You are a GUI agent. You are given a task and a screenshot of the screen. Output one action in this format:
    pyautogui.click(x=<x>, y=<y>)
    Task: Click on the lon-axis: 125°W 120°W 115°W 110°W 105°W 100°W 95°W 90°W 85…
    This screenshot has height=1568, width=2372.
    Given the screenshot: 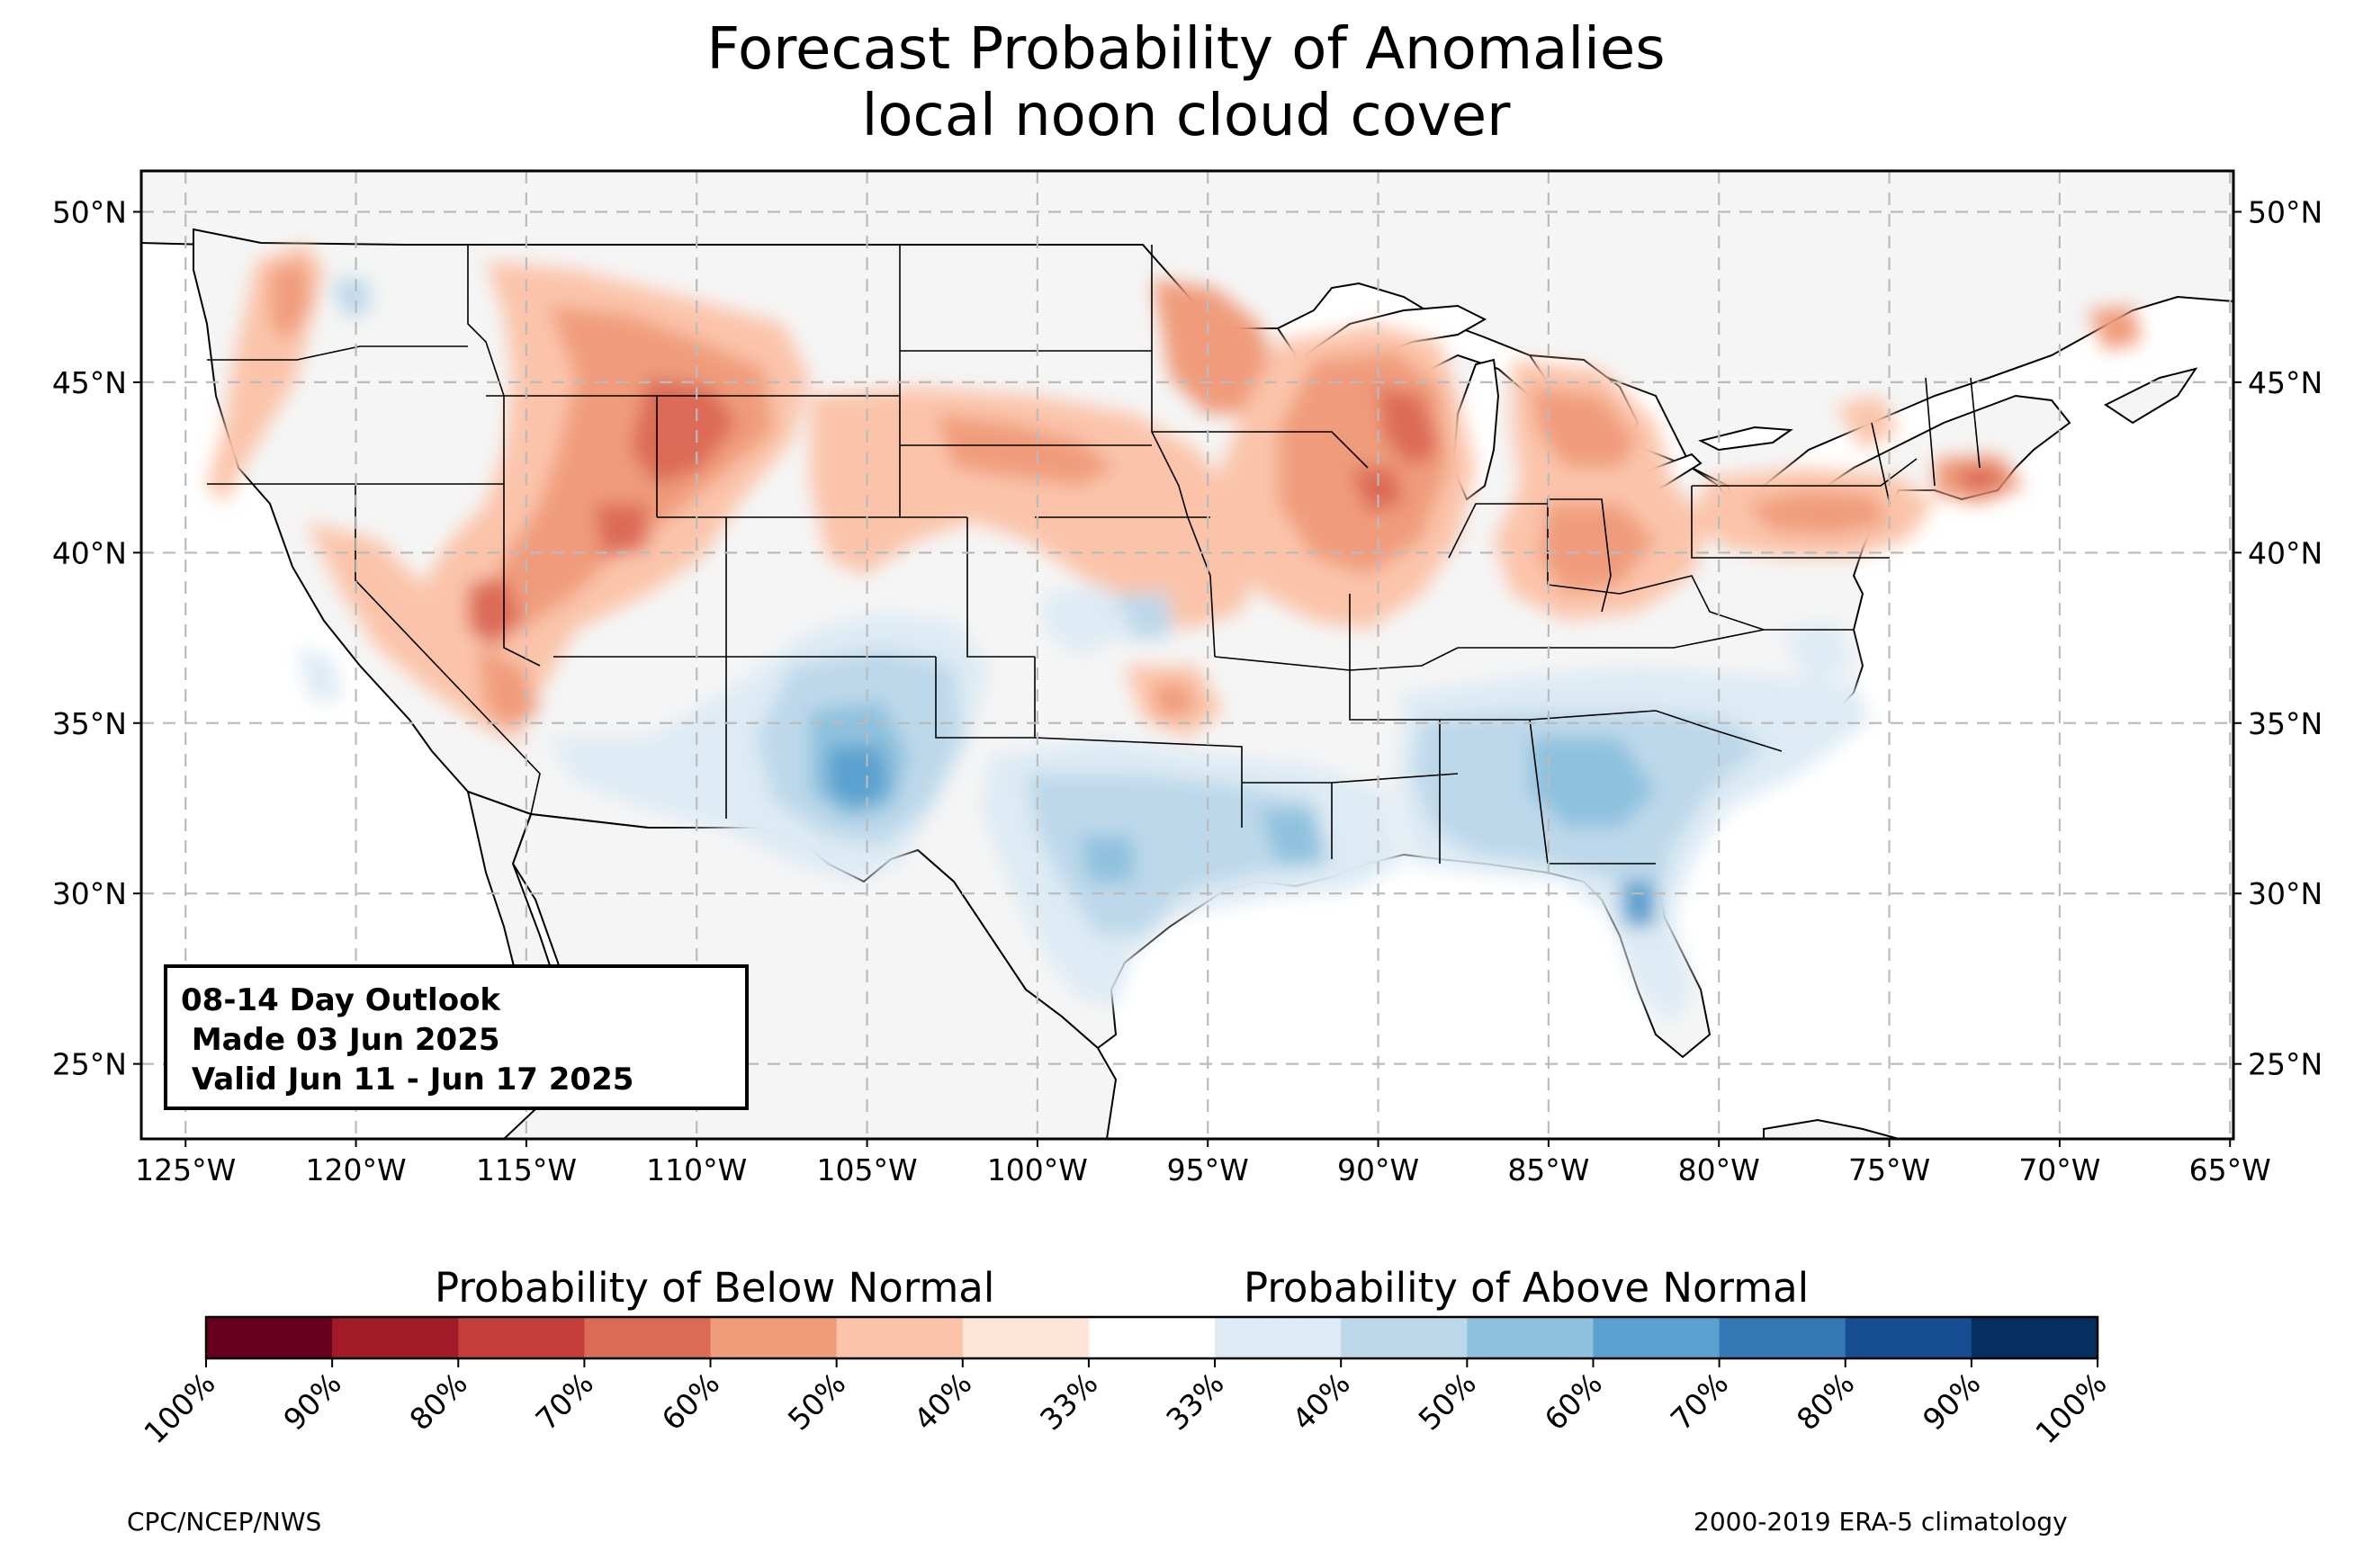 What is the action you would take?
    pyautogui.click(x=1203, y=1163)
    